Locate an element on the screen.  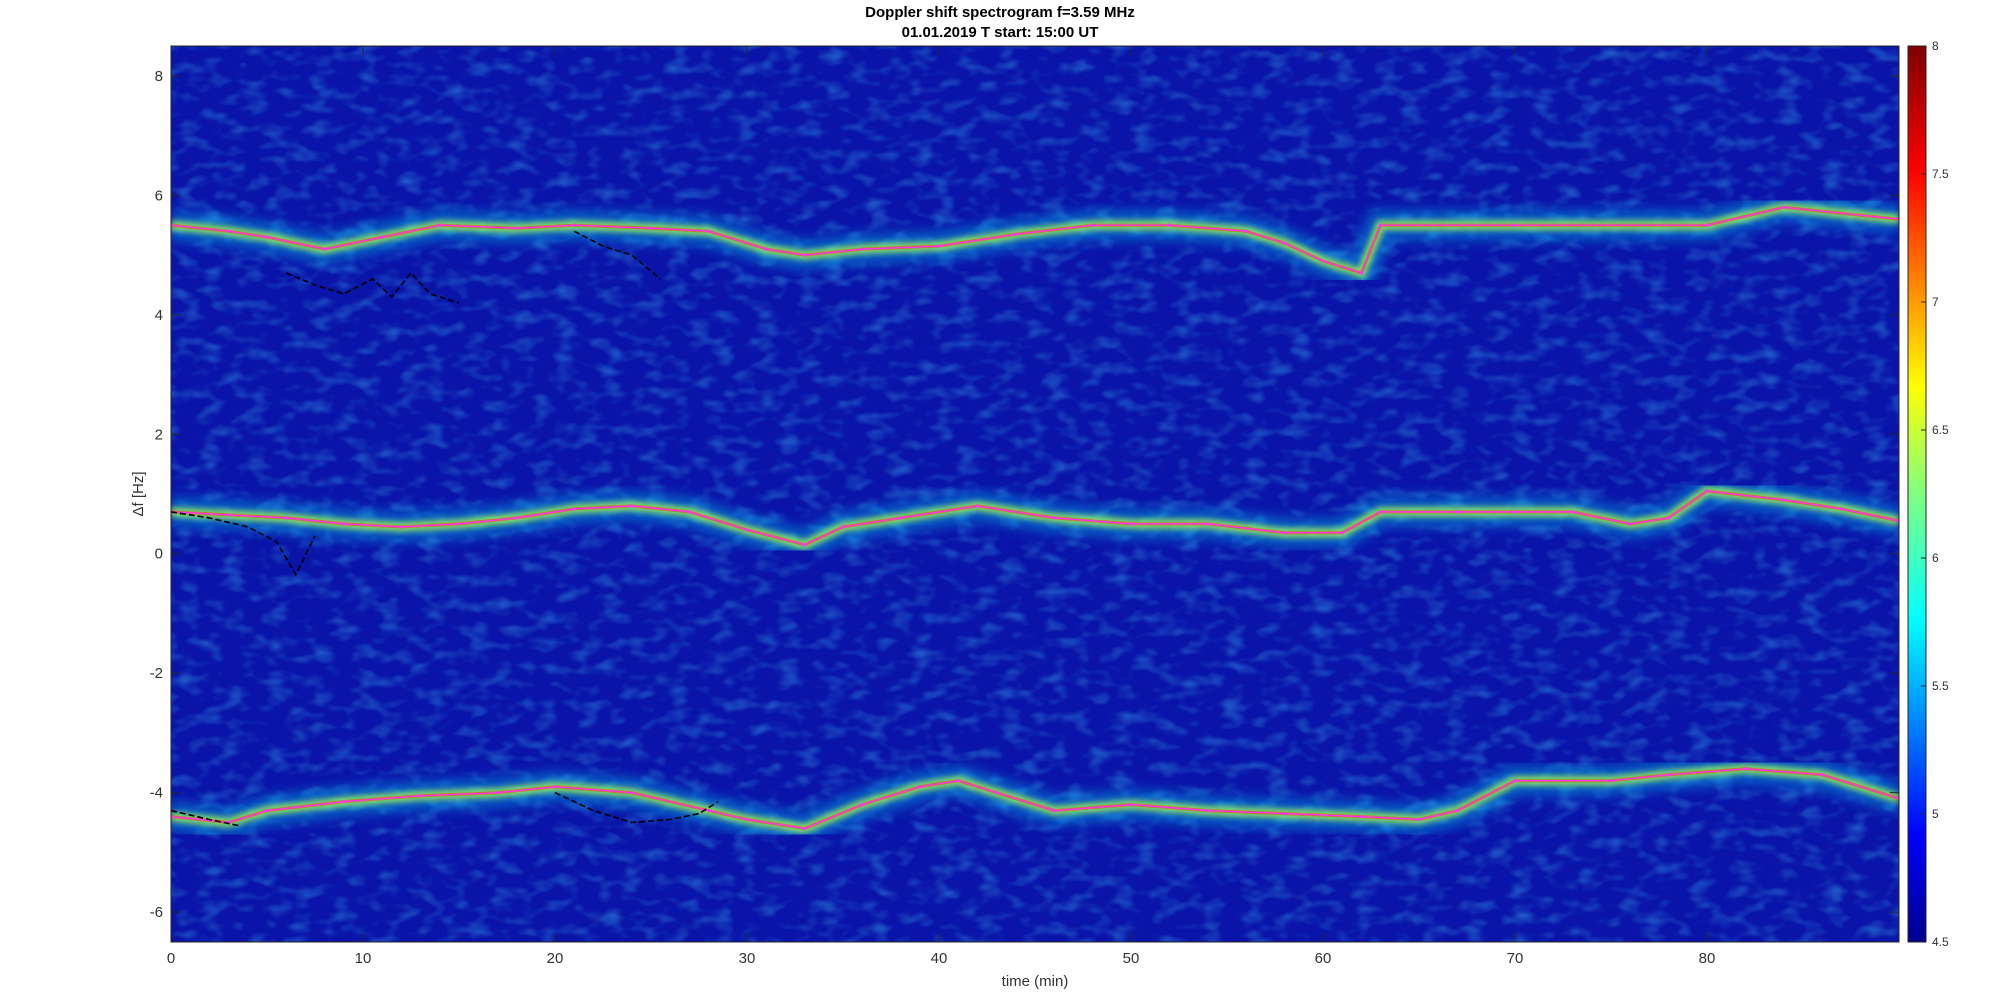
y-tick-label: 2 is located at coordinates (159, 434).